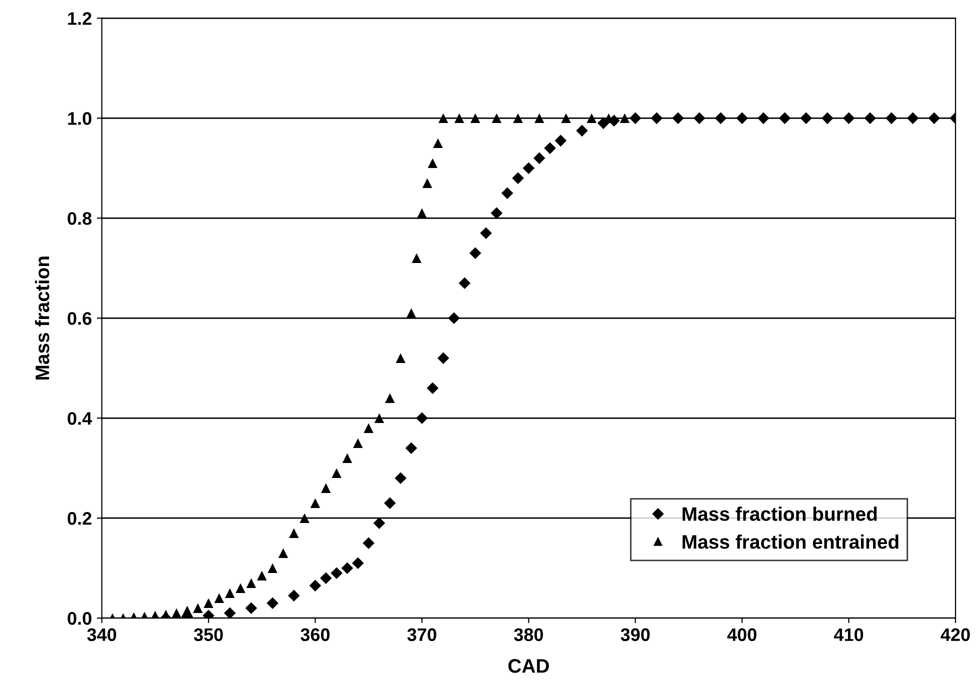 Image resolution: width=979 pixels, height=700 pixels. Describe the element at coordinates (80, 618) in the screenshot. I see `y-tick-label: 0.0` at that location.